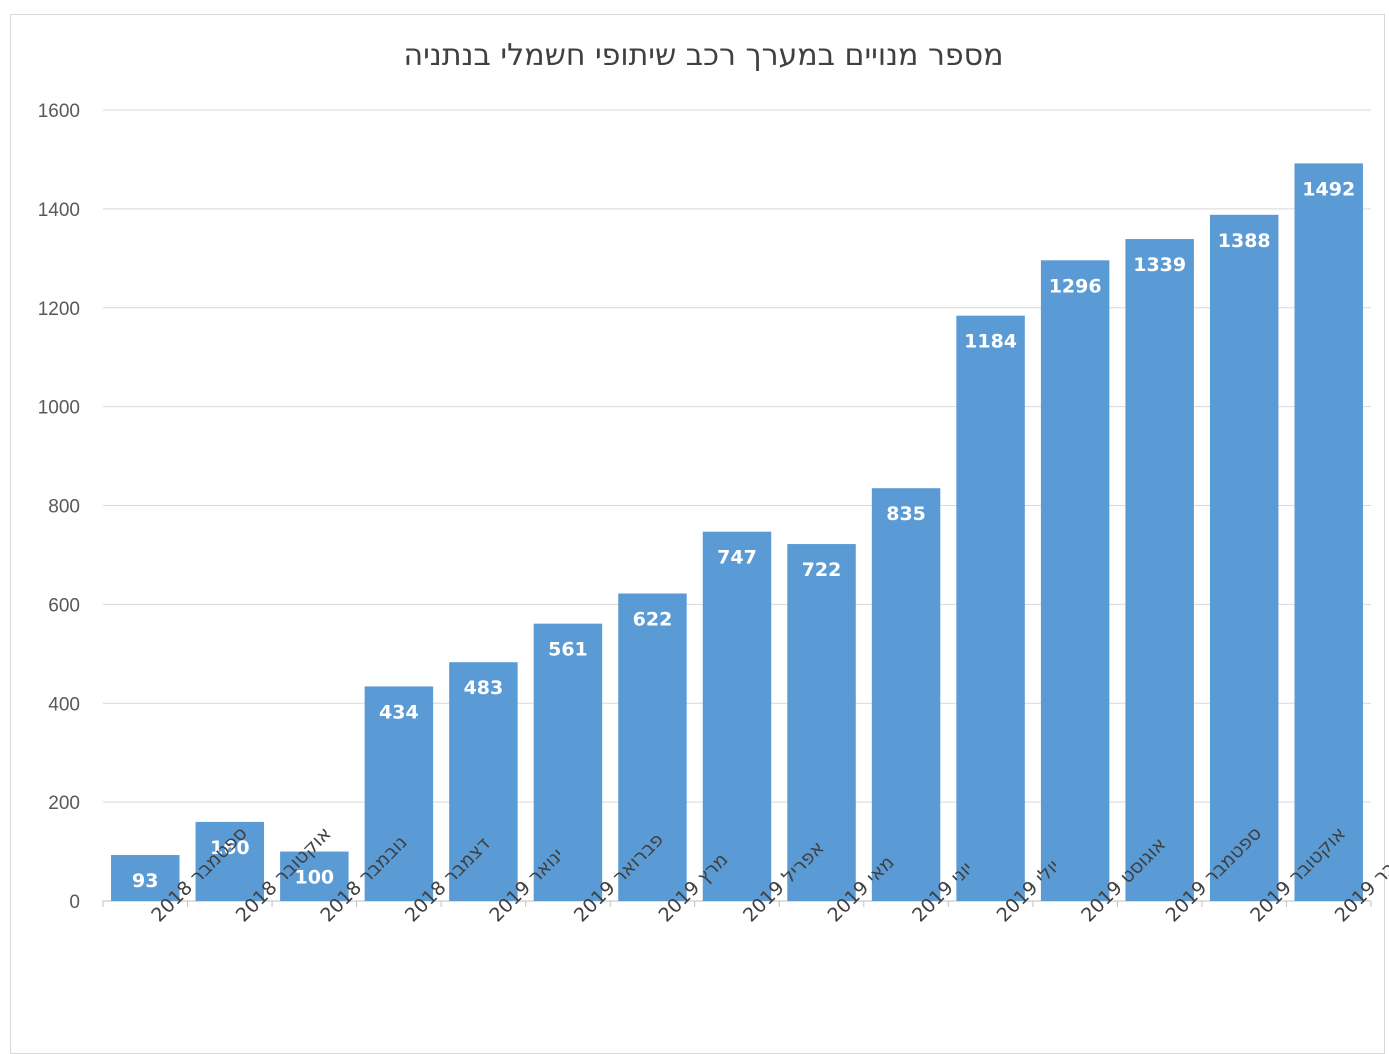  Describe the element at coordinates (59, 210) in the screenshot. I see `y-tick-label: 1400` at that location.